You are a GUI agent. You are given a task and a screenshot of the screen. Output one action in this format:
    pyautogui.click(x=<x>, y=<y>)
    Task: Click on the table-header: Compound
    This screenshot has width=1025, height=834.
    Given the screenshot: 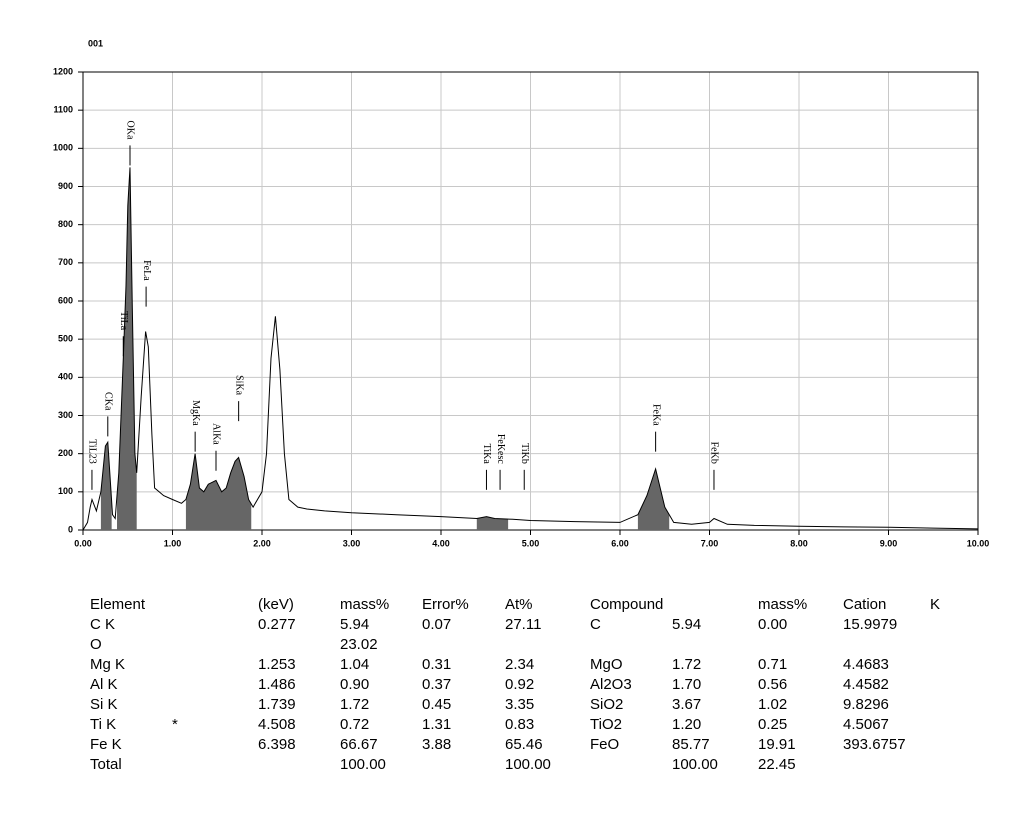 What is the action you would take?
    pyautogui.click(x=627, y=604)
    